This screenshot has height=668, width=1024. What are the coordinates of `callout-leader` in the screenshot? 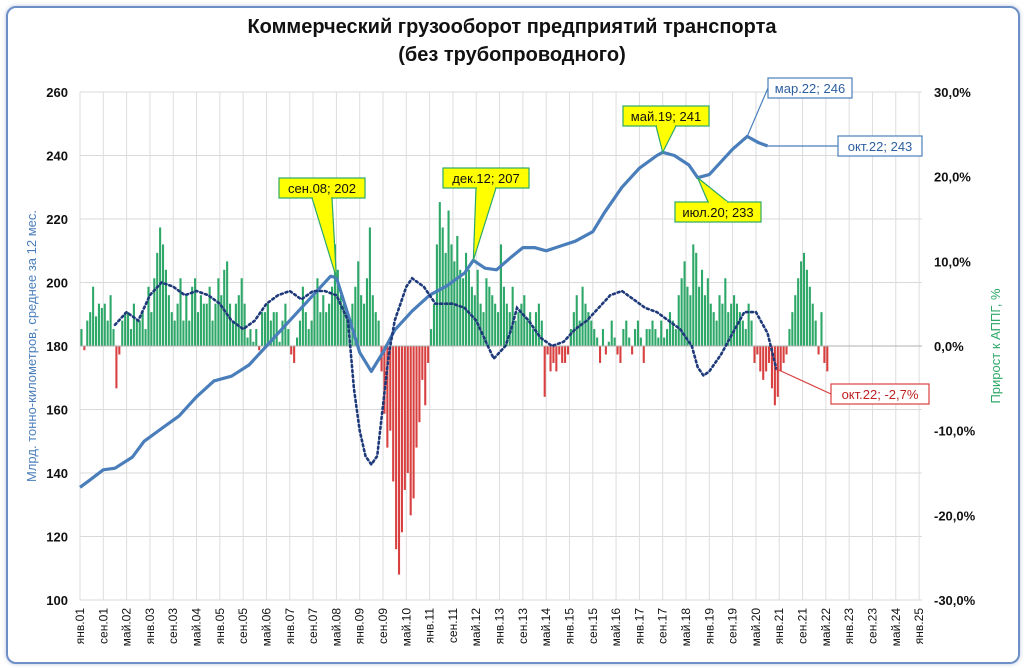 It's located at (757, 112).